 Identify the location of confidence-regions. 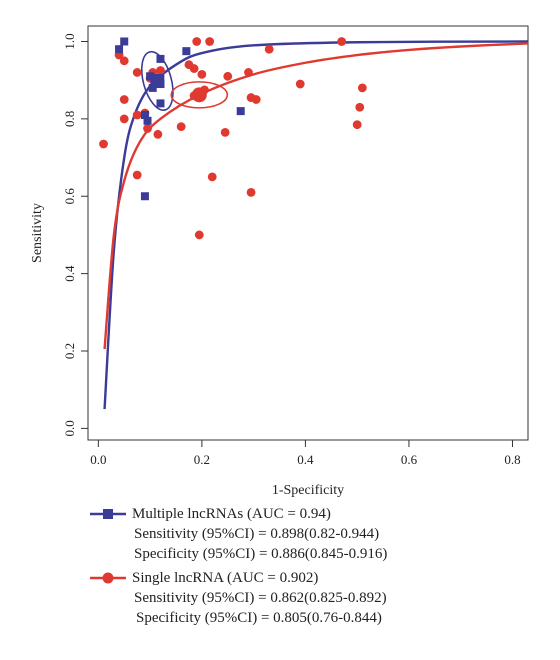
(184, 80).